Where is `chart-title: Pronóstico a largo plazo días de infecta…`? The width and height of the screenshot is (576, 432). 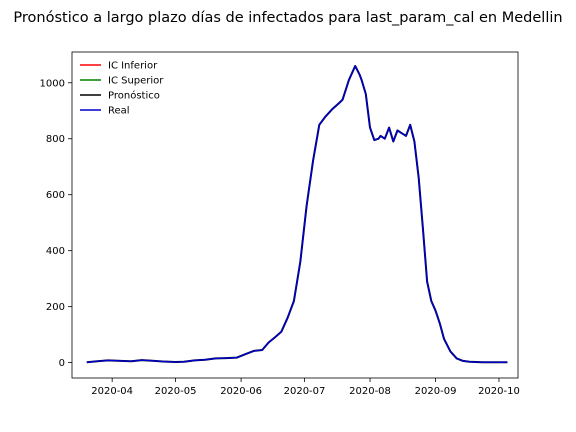 chart-title: Pronóstico a largo plazo días de infecta… is located at coordinates (287, 18).